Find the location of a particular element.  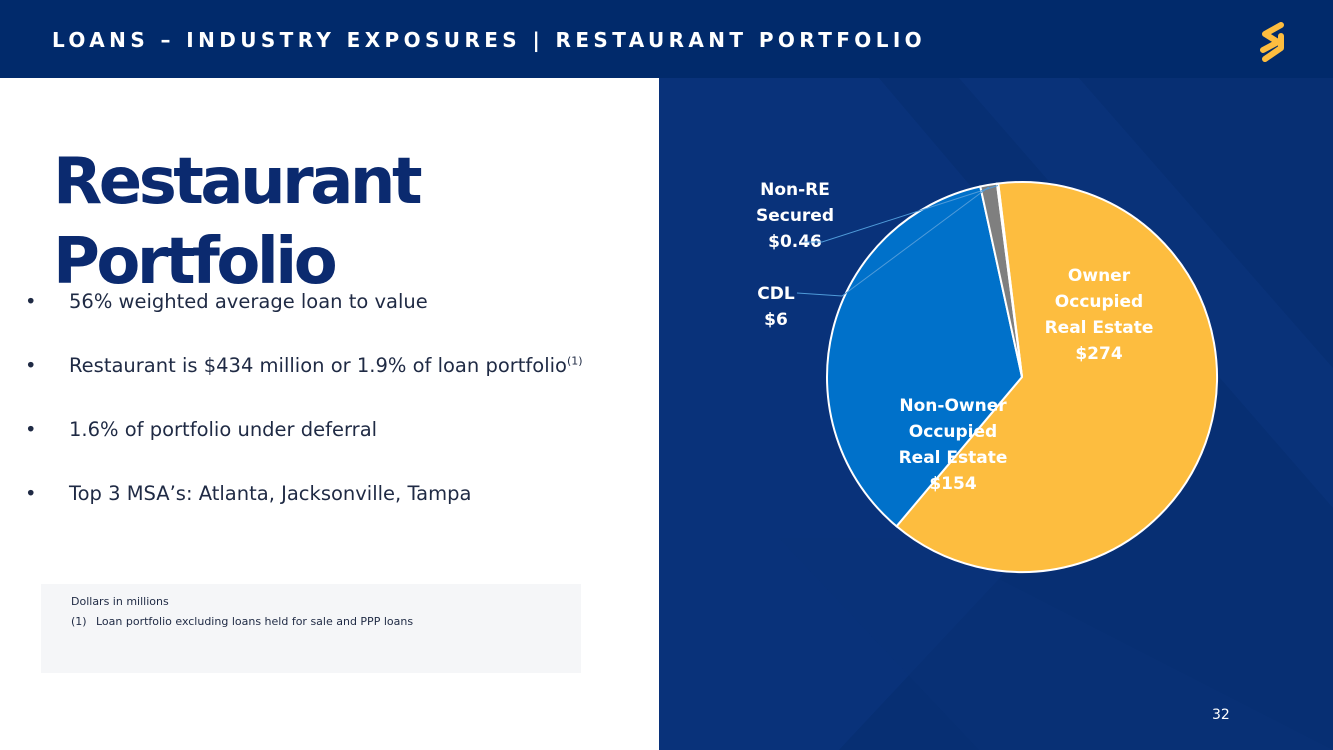

data-label-line: $274 is located at coordinates (1098, 354).